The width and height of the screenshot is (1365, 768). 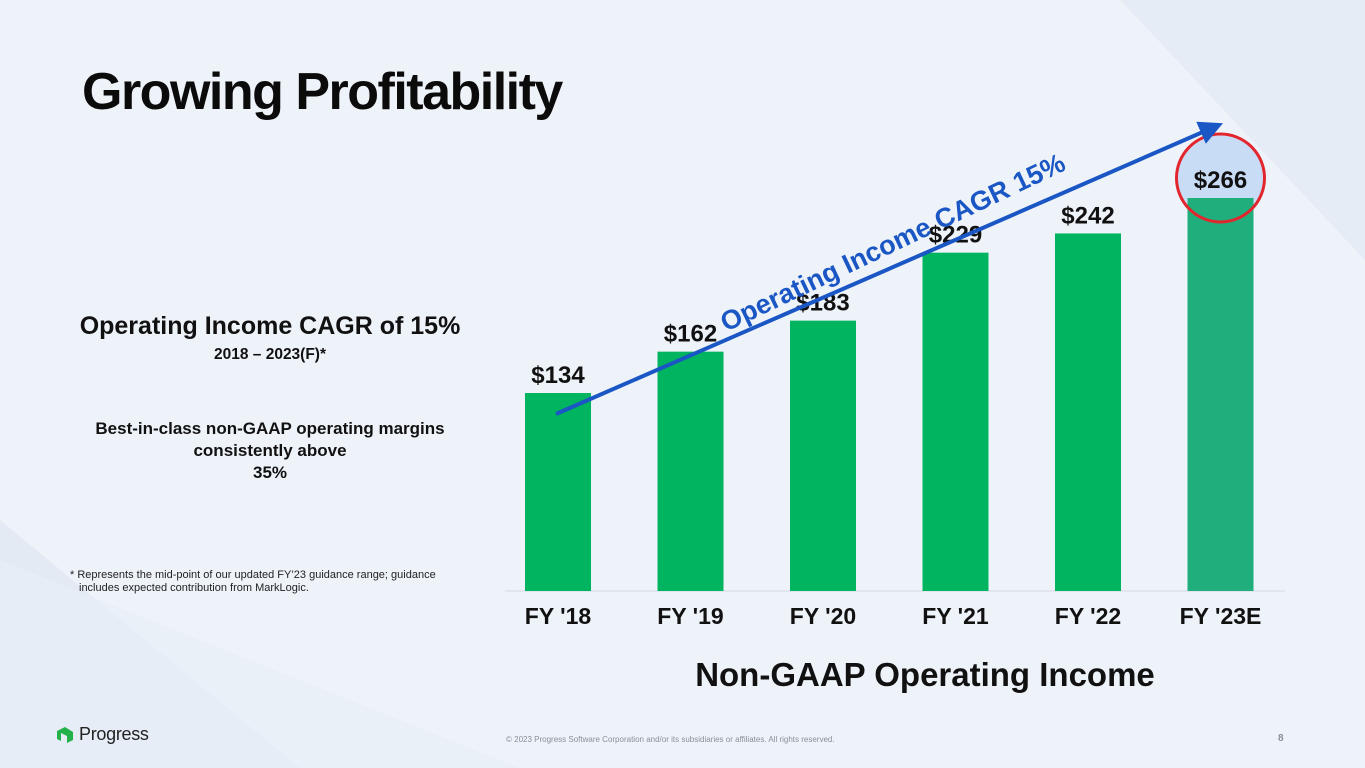 I want to click on x-tick-label: FY '18, so click(x=558, y=616).